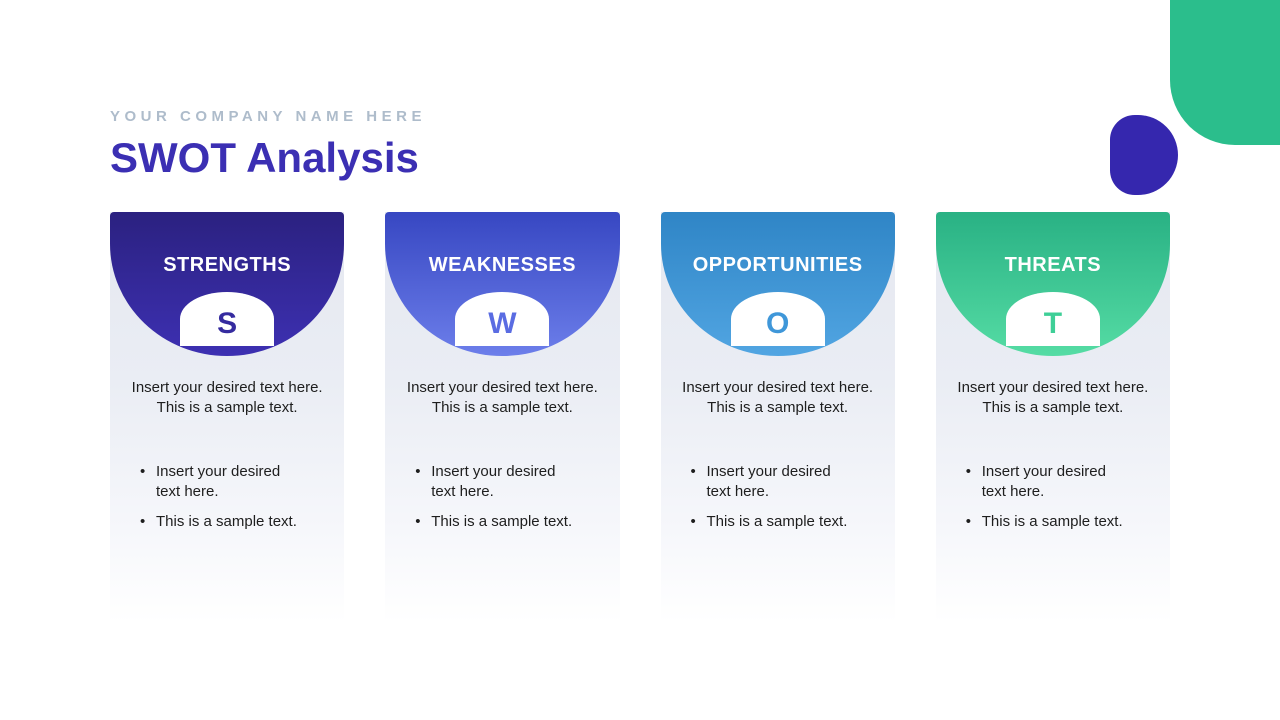 The width and height of the screenshot is (1280, 720). I want to click on weaknesses-letter-badge: W, so click(502, 319).